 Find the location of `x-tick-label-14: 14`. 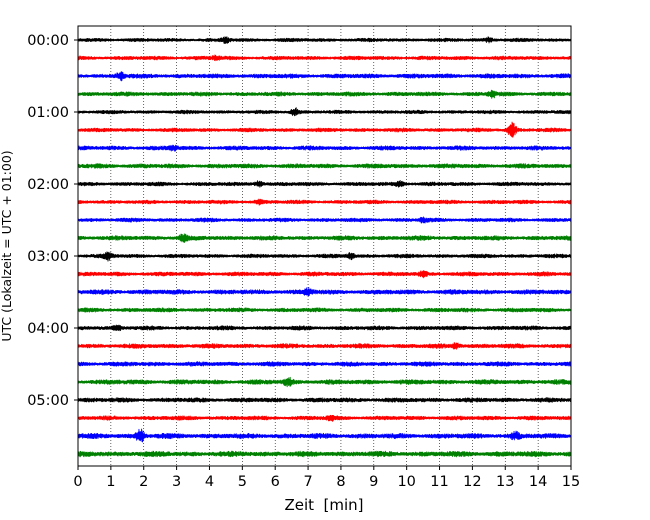

x-tick-label-14: 14 is located at coordinates (538, 482).